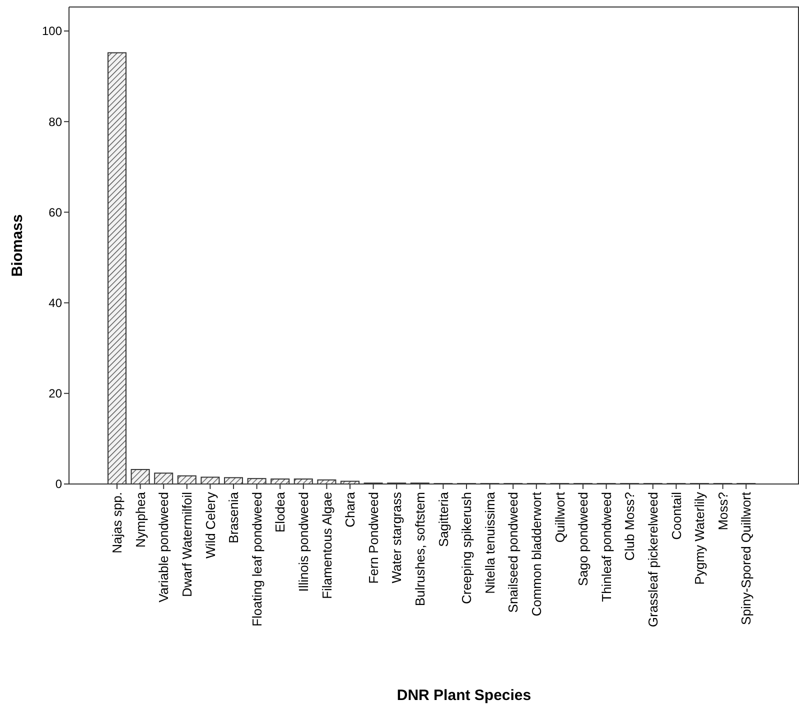 This screenshot has height=719, width=799. Describe the element at coordinates (700, 538) in the screenshot. I see `x-tick-label: Pygmy Waterlily` at that location.